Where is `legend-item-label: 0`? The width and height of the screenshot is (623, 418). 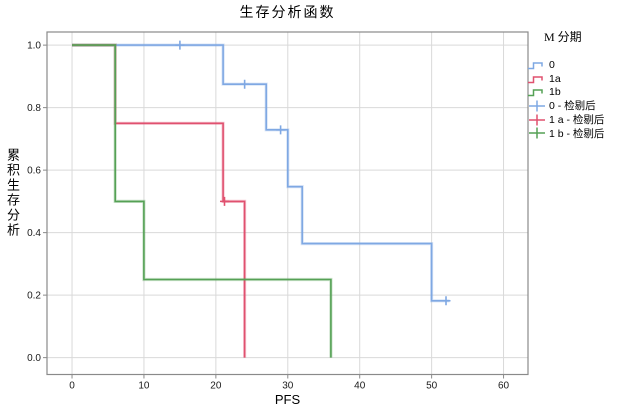 legend-item-label: 0 is located at coordinates (552, 64).